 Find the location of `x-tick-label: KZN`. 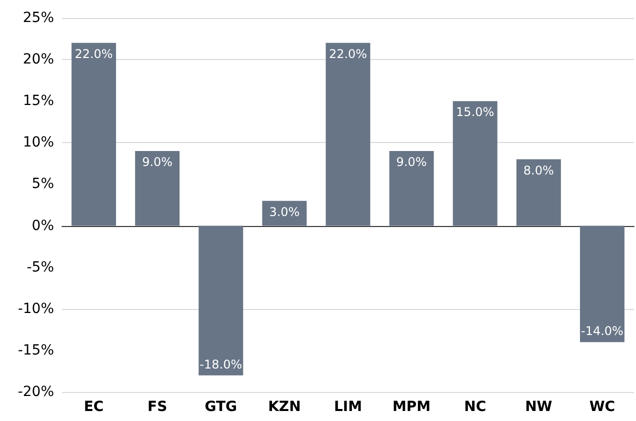

x-tick-label: KZN is located at coordinates (284, 407).